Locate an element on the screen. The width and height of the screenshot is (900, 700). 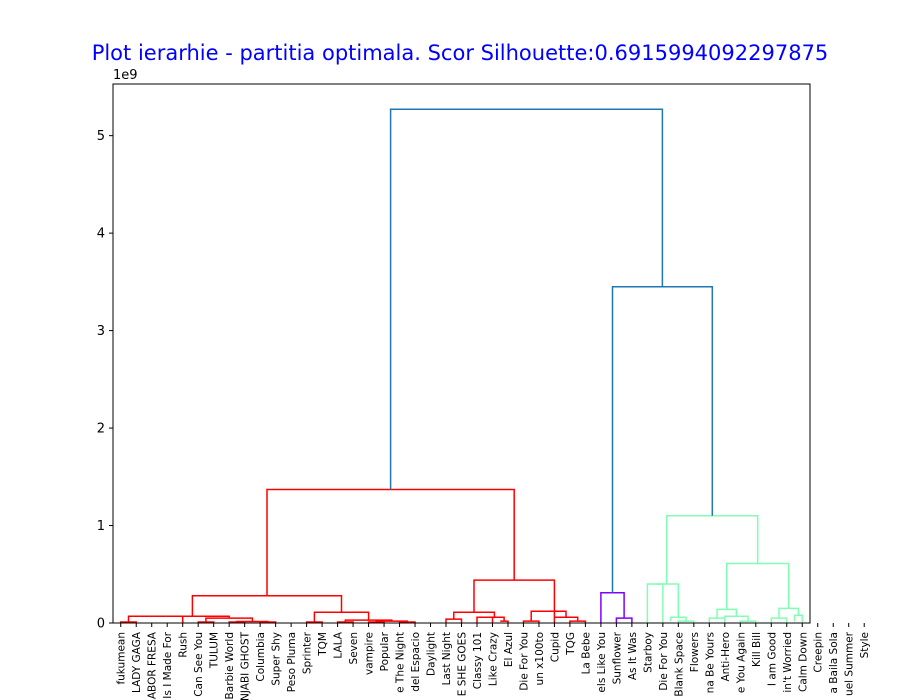
leaf-label: e You Again is located at coordinates (741, 662).